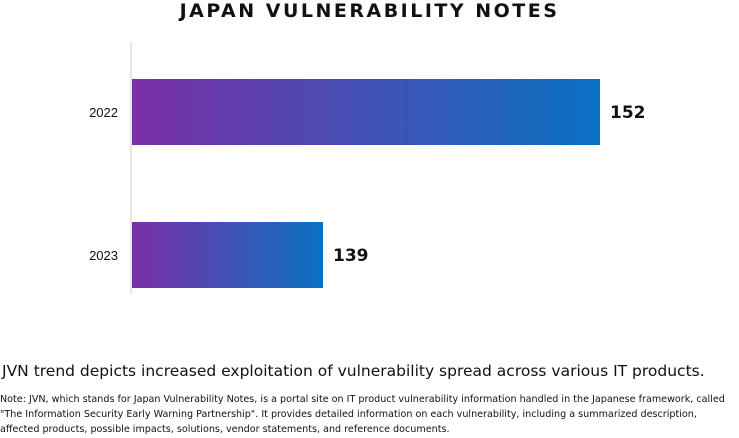 The image size is (739, 438). I want to click on category-label-2022: 2022, so click(103, 112).